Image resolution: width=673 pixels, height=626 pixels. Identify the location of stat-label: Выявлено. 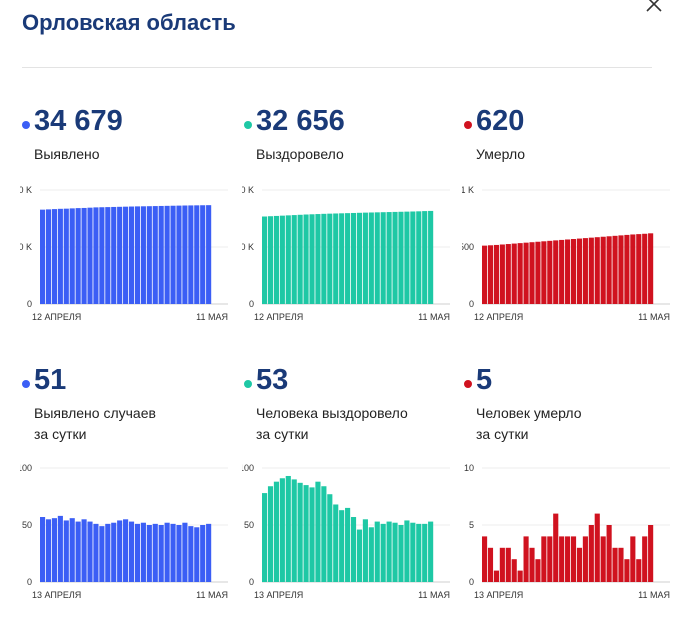
(67, 154).